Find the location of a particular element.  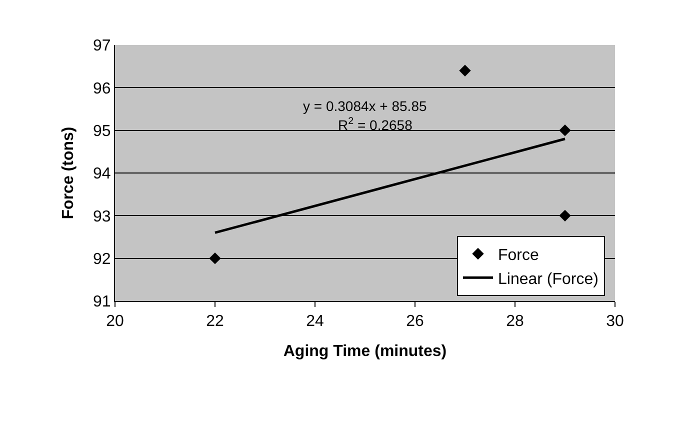

legend-label: Force is located at coordinates (518, 255).